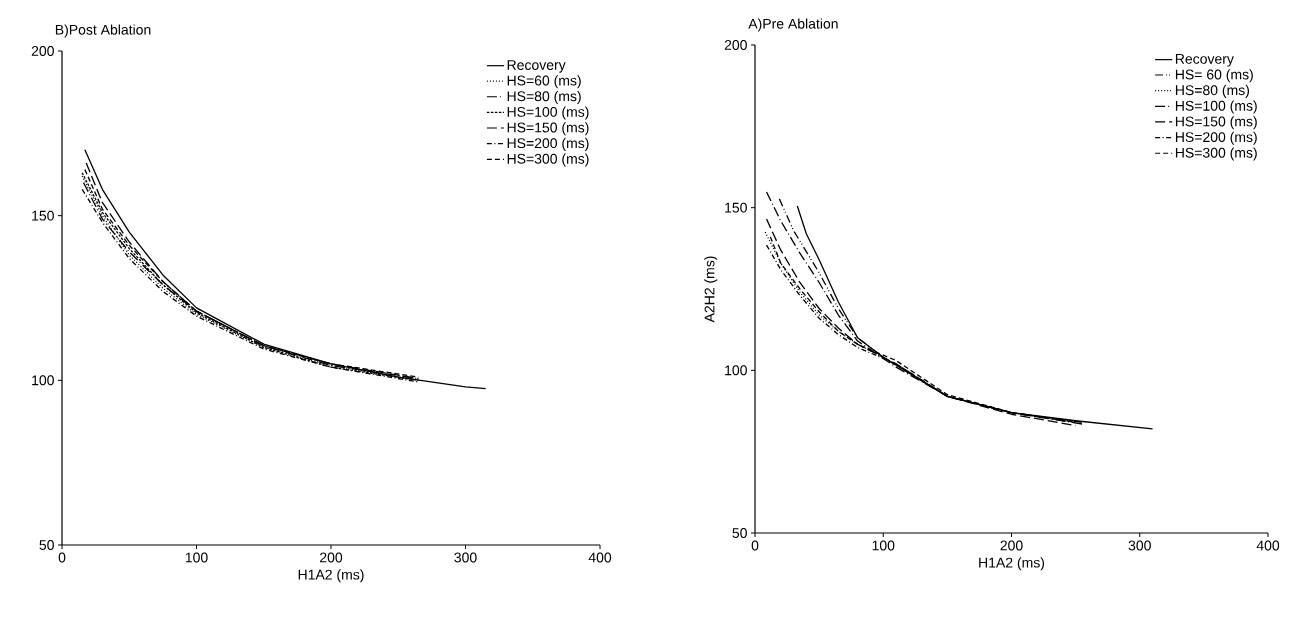 The width and height of the screenshot is (1301, 626). Describe the element at coordinates (1214, 76) in the screenshot. I see `legend-label: HS= 60 (ms)` at that location.